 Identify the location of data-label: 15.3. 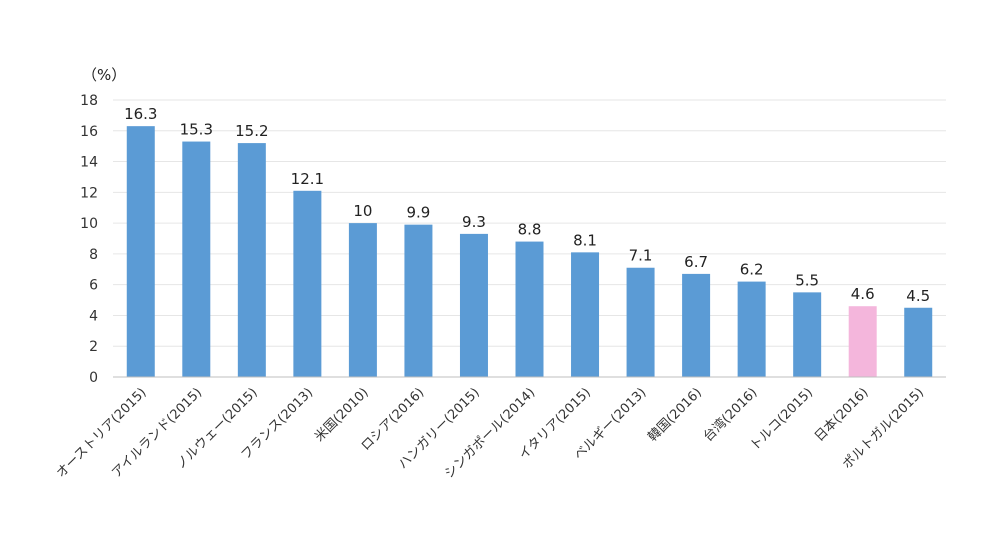
(196, 130).